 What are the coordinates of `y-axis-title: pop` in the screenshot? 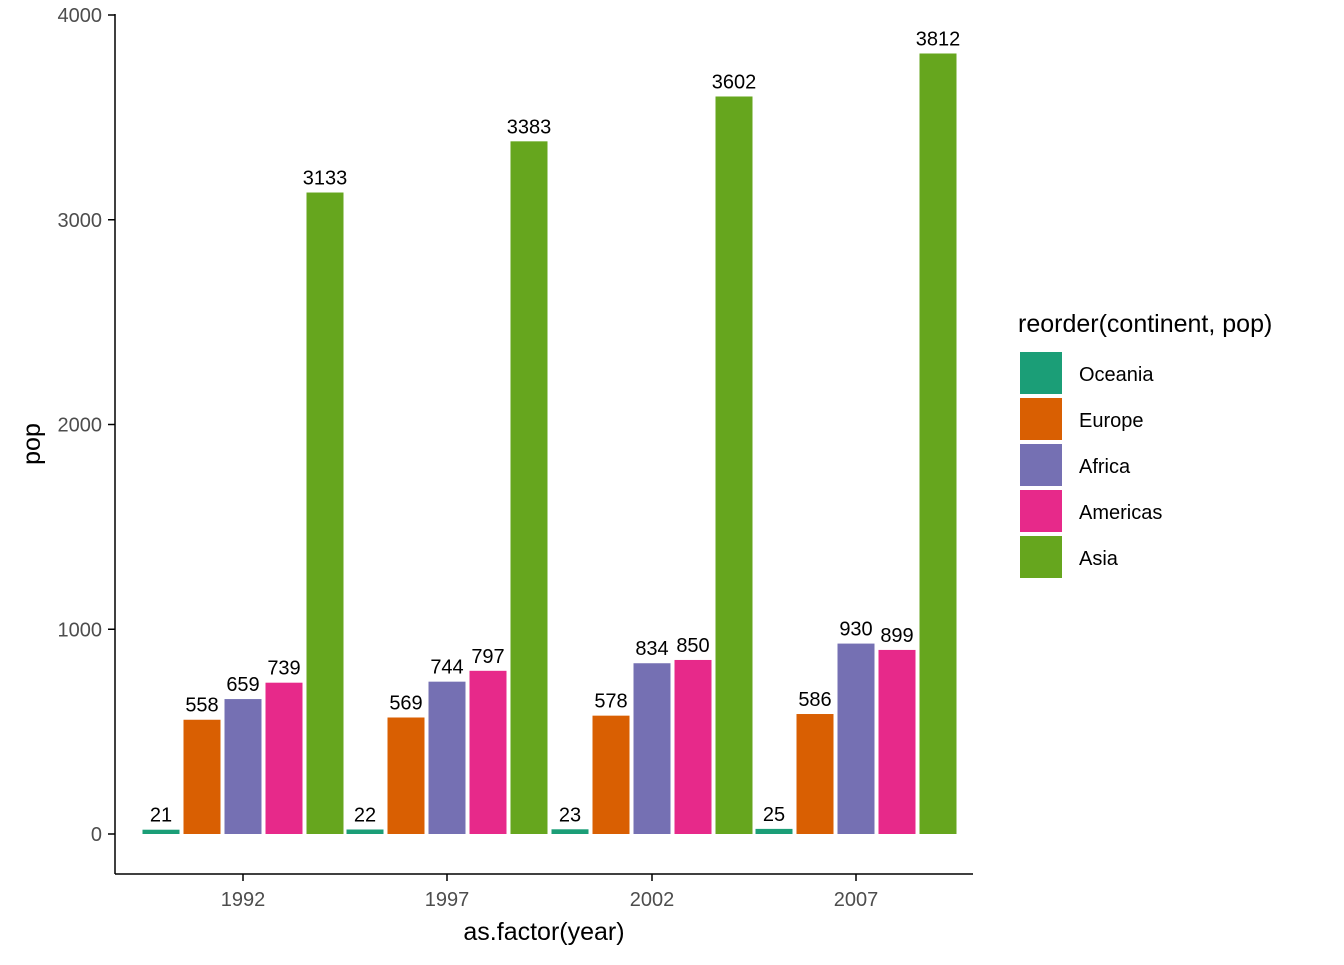 It's located at (32, 444).